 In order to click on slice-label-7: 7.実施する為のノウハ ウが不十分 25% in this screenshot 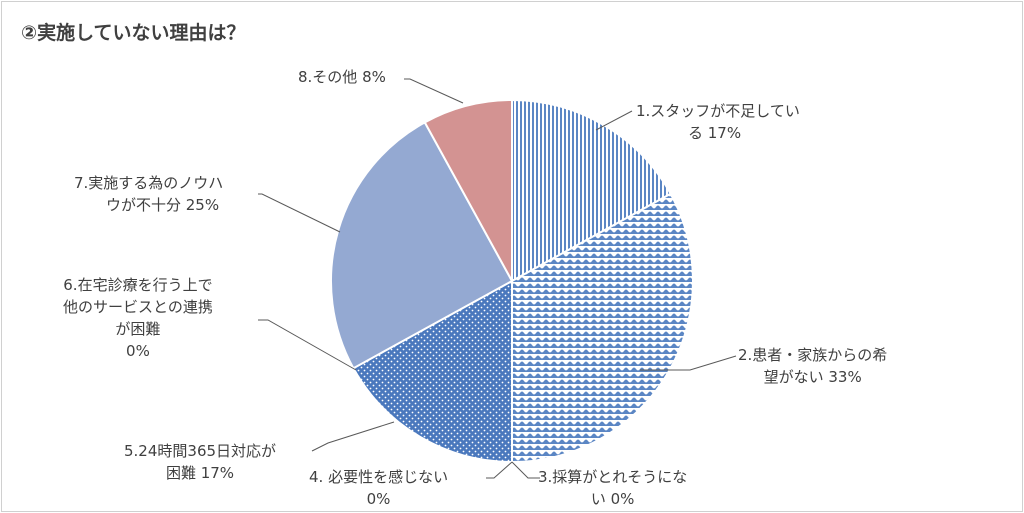, I will do `click(149, 194)`.